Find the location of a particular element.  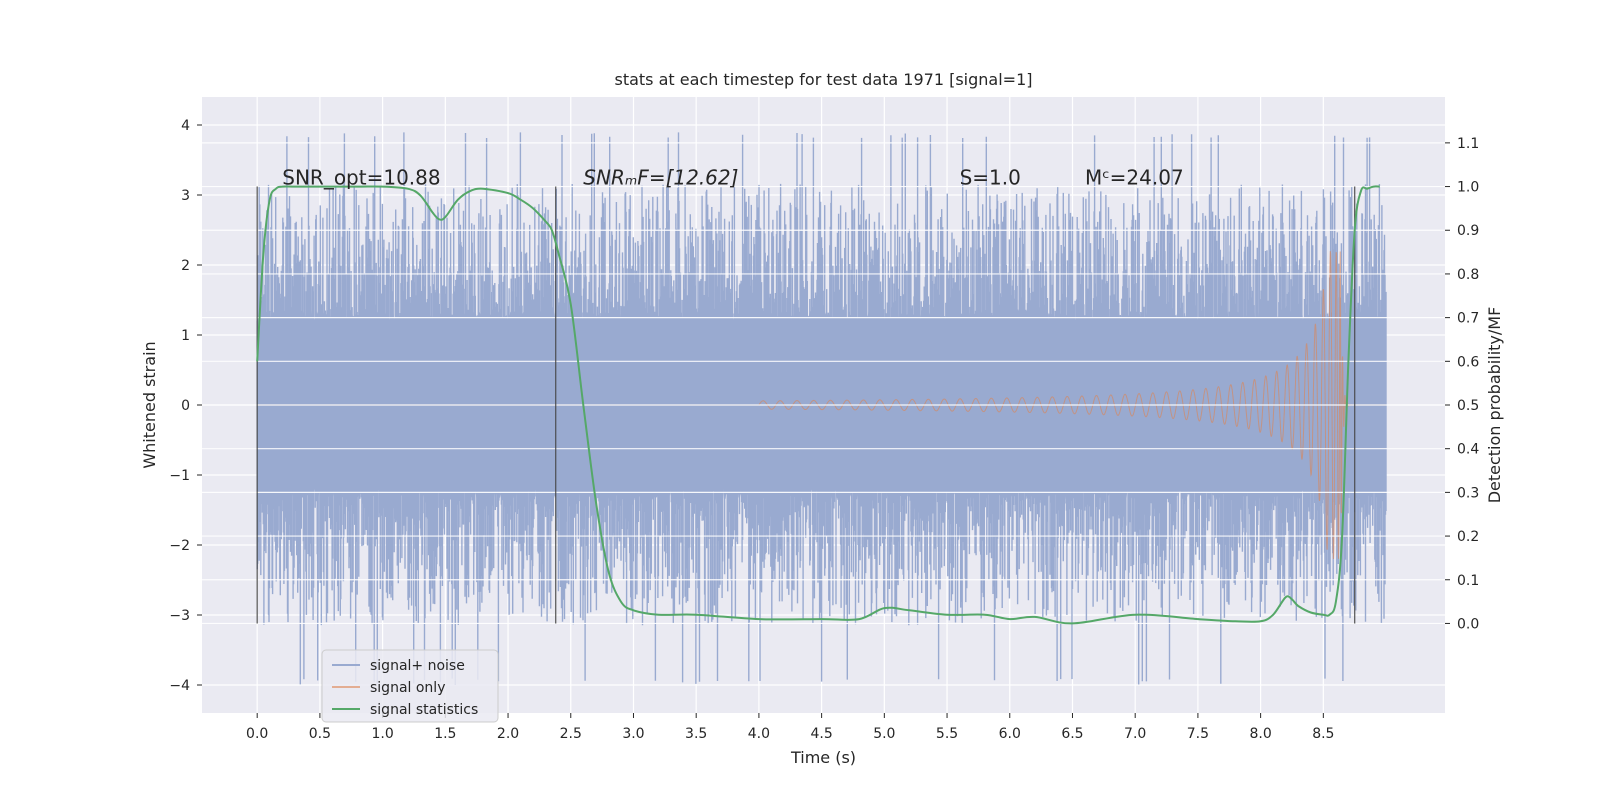

y2-tick-label: 1.1 is located at coordinates (1468, 144).